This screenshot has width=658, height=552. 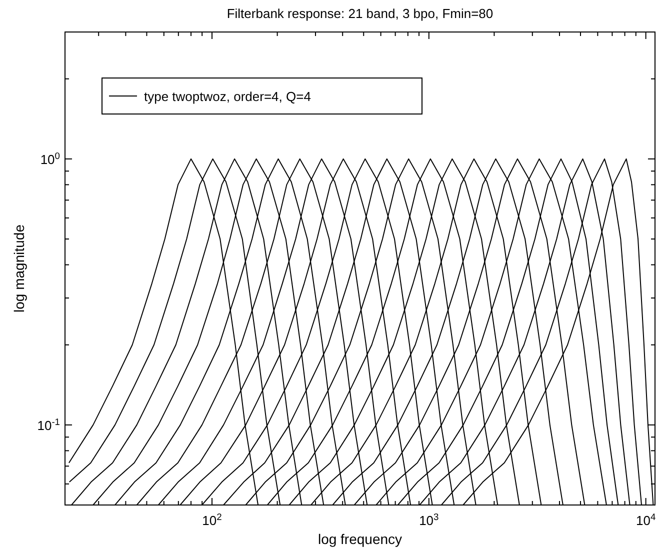 I want to click on x-tick-label: 10$^{2}$, so click(x=212, y=520).